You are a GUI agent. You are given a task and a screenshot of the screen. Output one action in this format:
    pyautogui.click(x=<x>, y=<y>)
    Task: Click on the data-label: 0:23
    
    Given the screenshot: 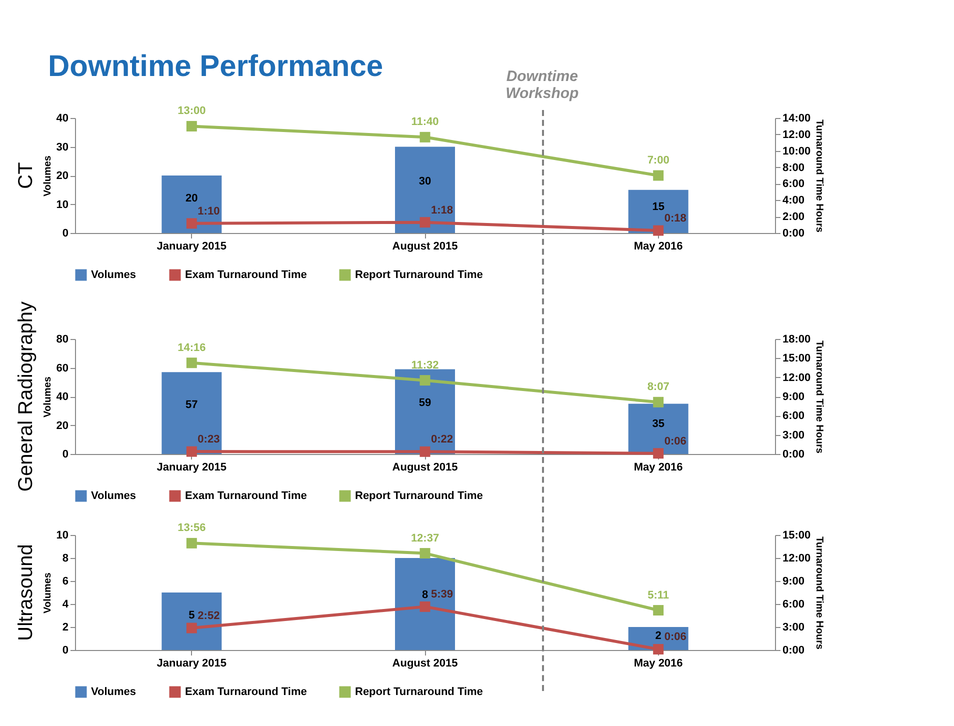 What is the action you would take?
    pyautogui.click(x=209, y=440)
    